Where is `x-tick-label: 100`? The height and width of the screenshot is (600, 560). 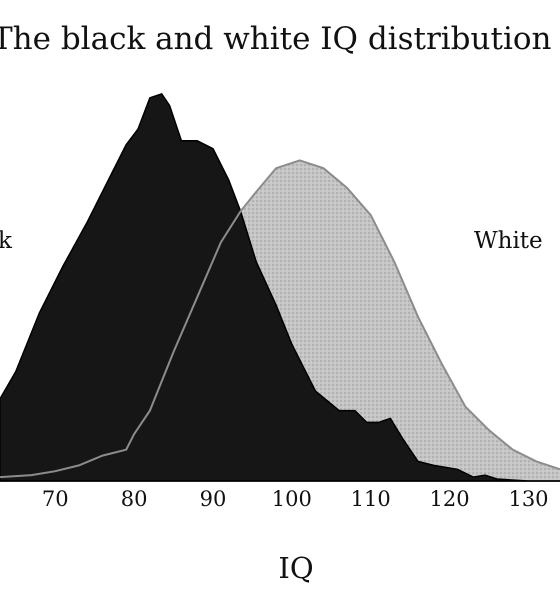
x-tick-label: 100 is located at coordinates (292, 499).